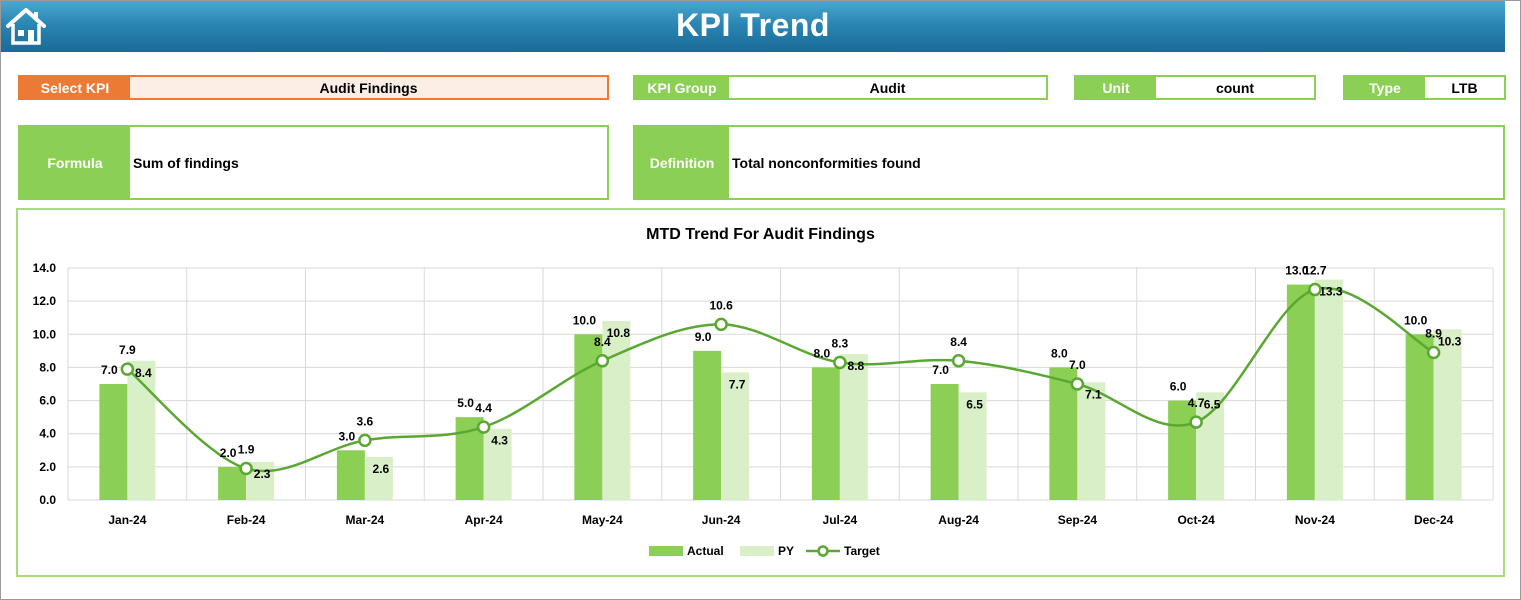 Image resolution: width=1521 pixels, height=600 pixels. I want to click on legend-py-label: PY, so click(786, 551).